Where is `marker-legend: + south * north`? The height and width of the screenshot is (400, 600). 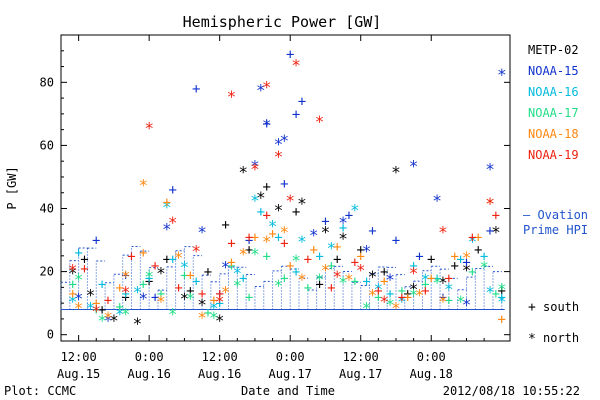
marker-legend: + south * north is located at coordinates (553, 323).